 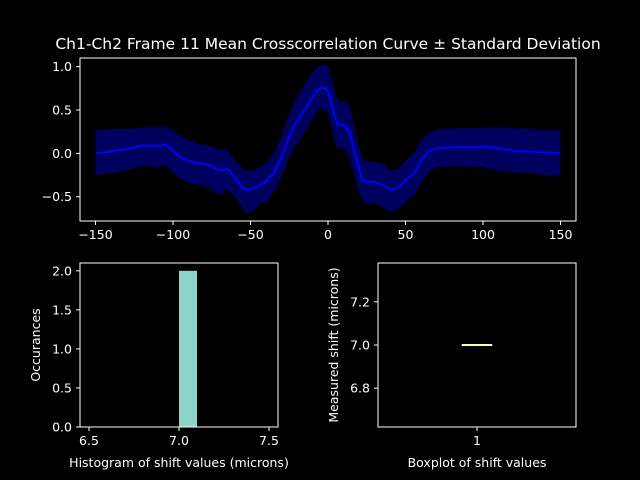 I want to click on histogram-y-tick-label: 0.0, so click(x=62, y=427).